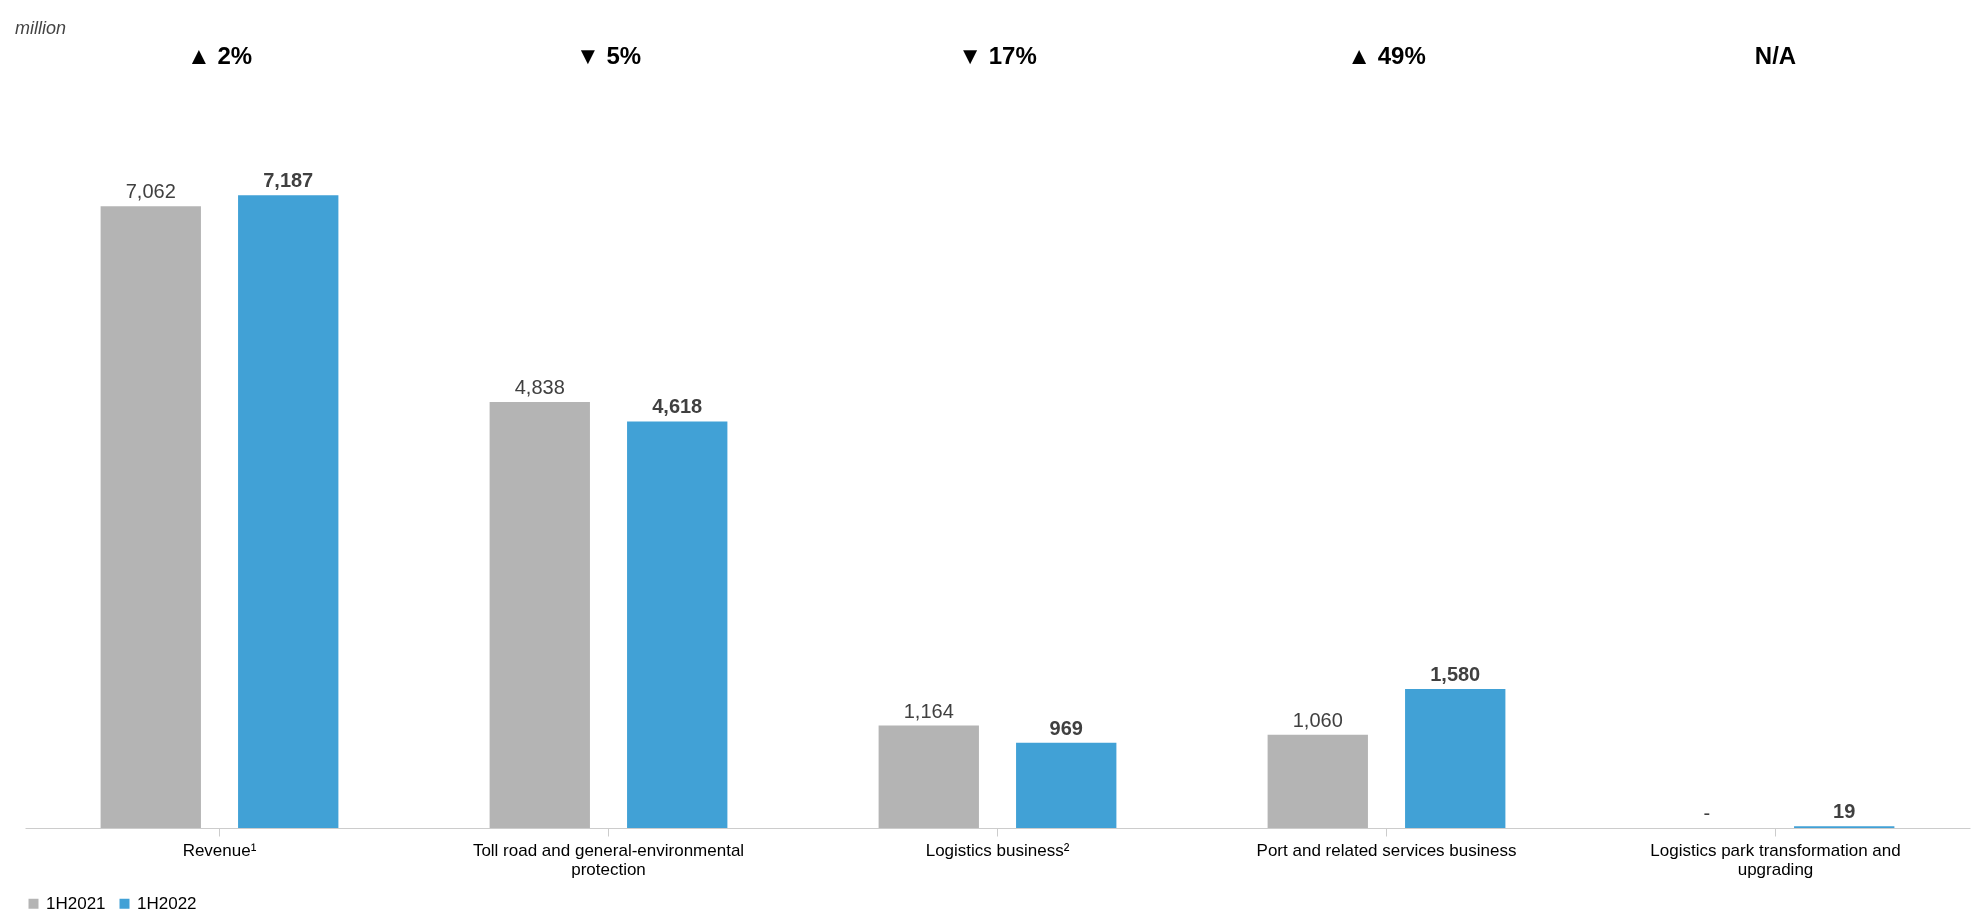 The image size is (1985, 917). Describe the element at coordinates (997, 55) in the screenshot. I see `text: ▼ 17%` at that location.